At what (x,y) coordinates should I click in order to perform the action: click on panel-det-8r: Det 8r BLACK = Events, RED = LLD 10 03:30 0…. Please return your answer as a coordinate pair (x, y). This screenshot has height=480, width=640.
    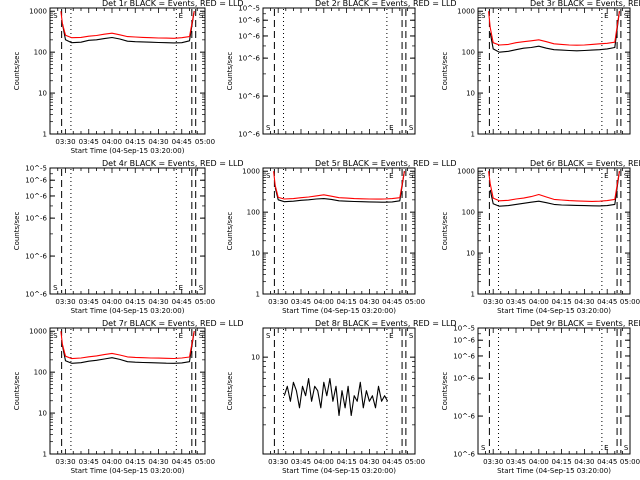
    Looking at the image, I should click on (341, 397).